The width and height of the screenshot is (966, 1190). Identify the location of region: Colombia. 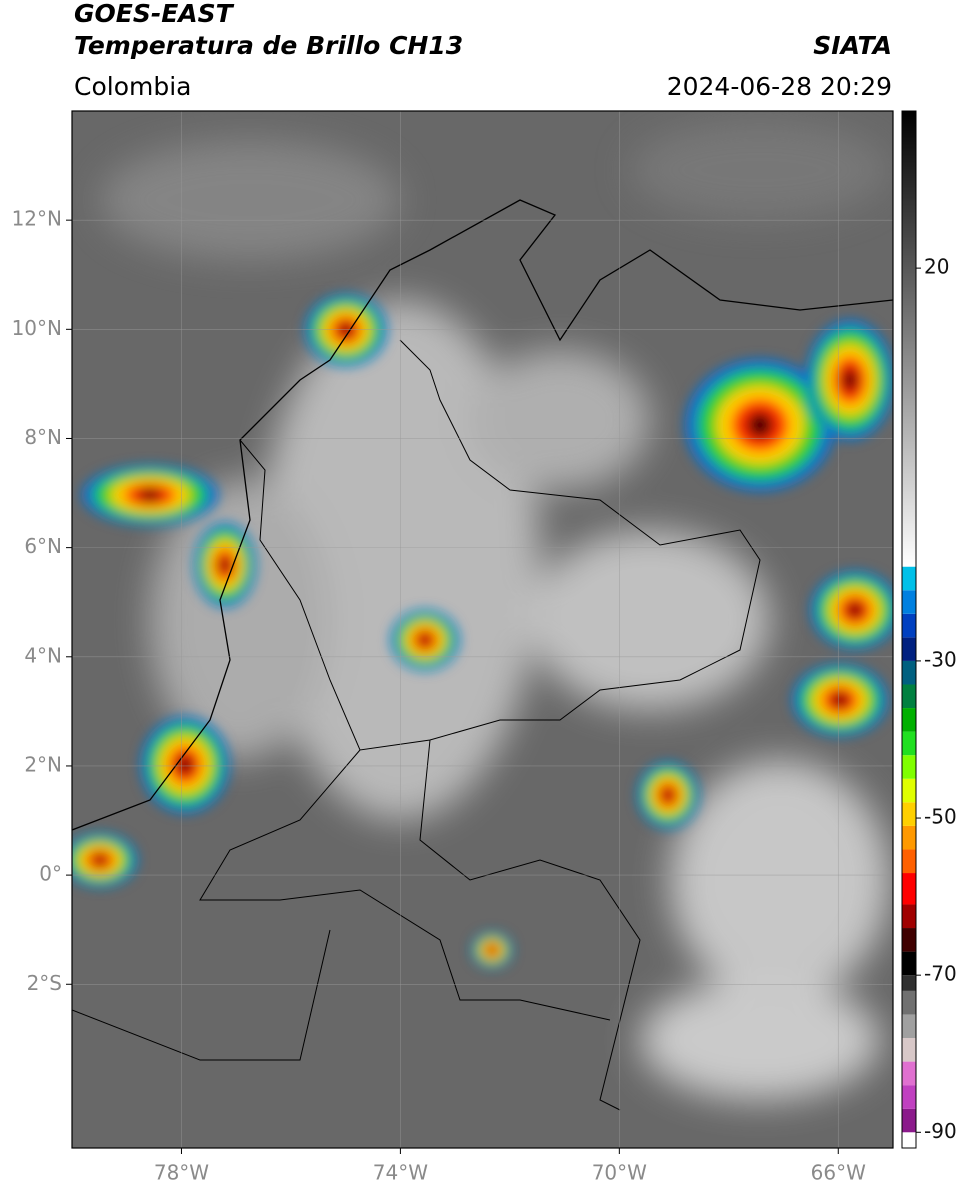
(132, 86).